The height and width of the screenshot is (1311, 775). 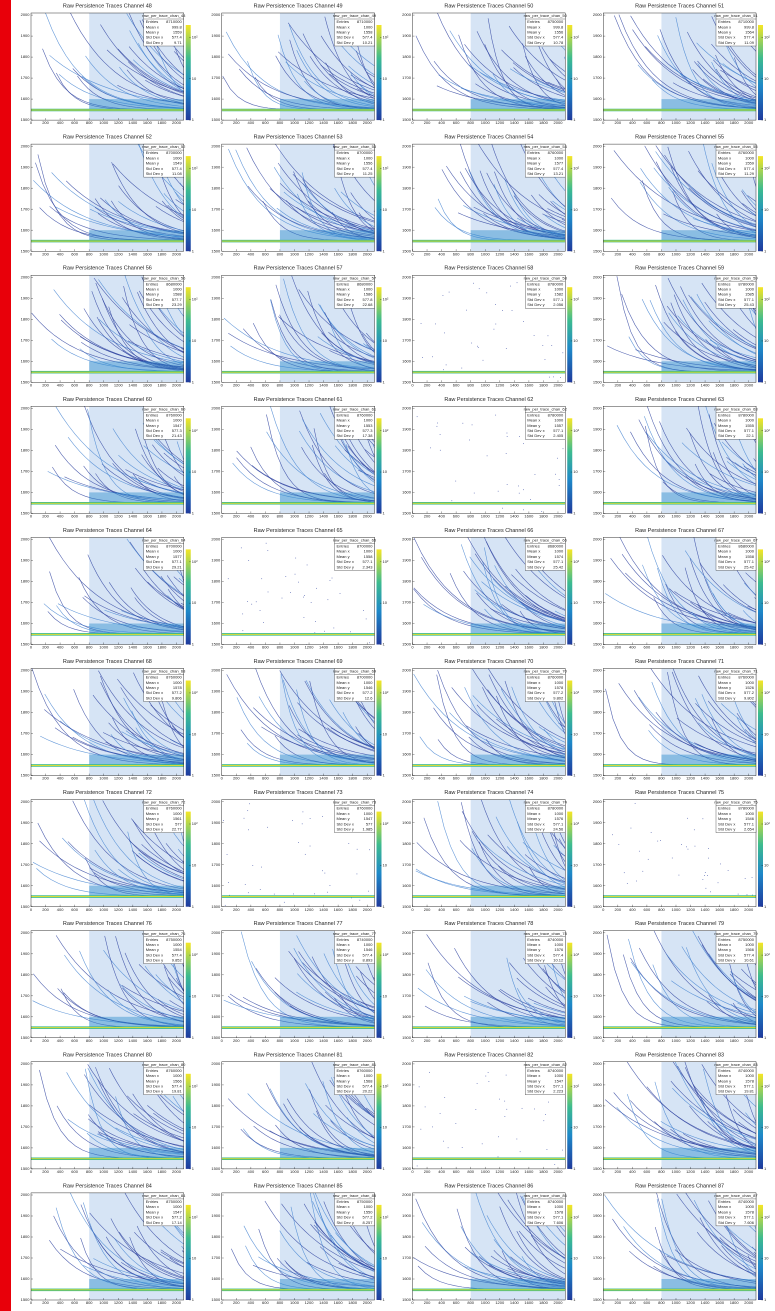 What do you see at coordinates (345, 299) in the screenshot?
I see `stats-label: Std Dev x` at bounding box center [345, 299].